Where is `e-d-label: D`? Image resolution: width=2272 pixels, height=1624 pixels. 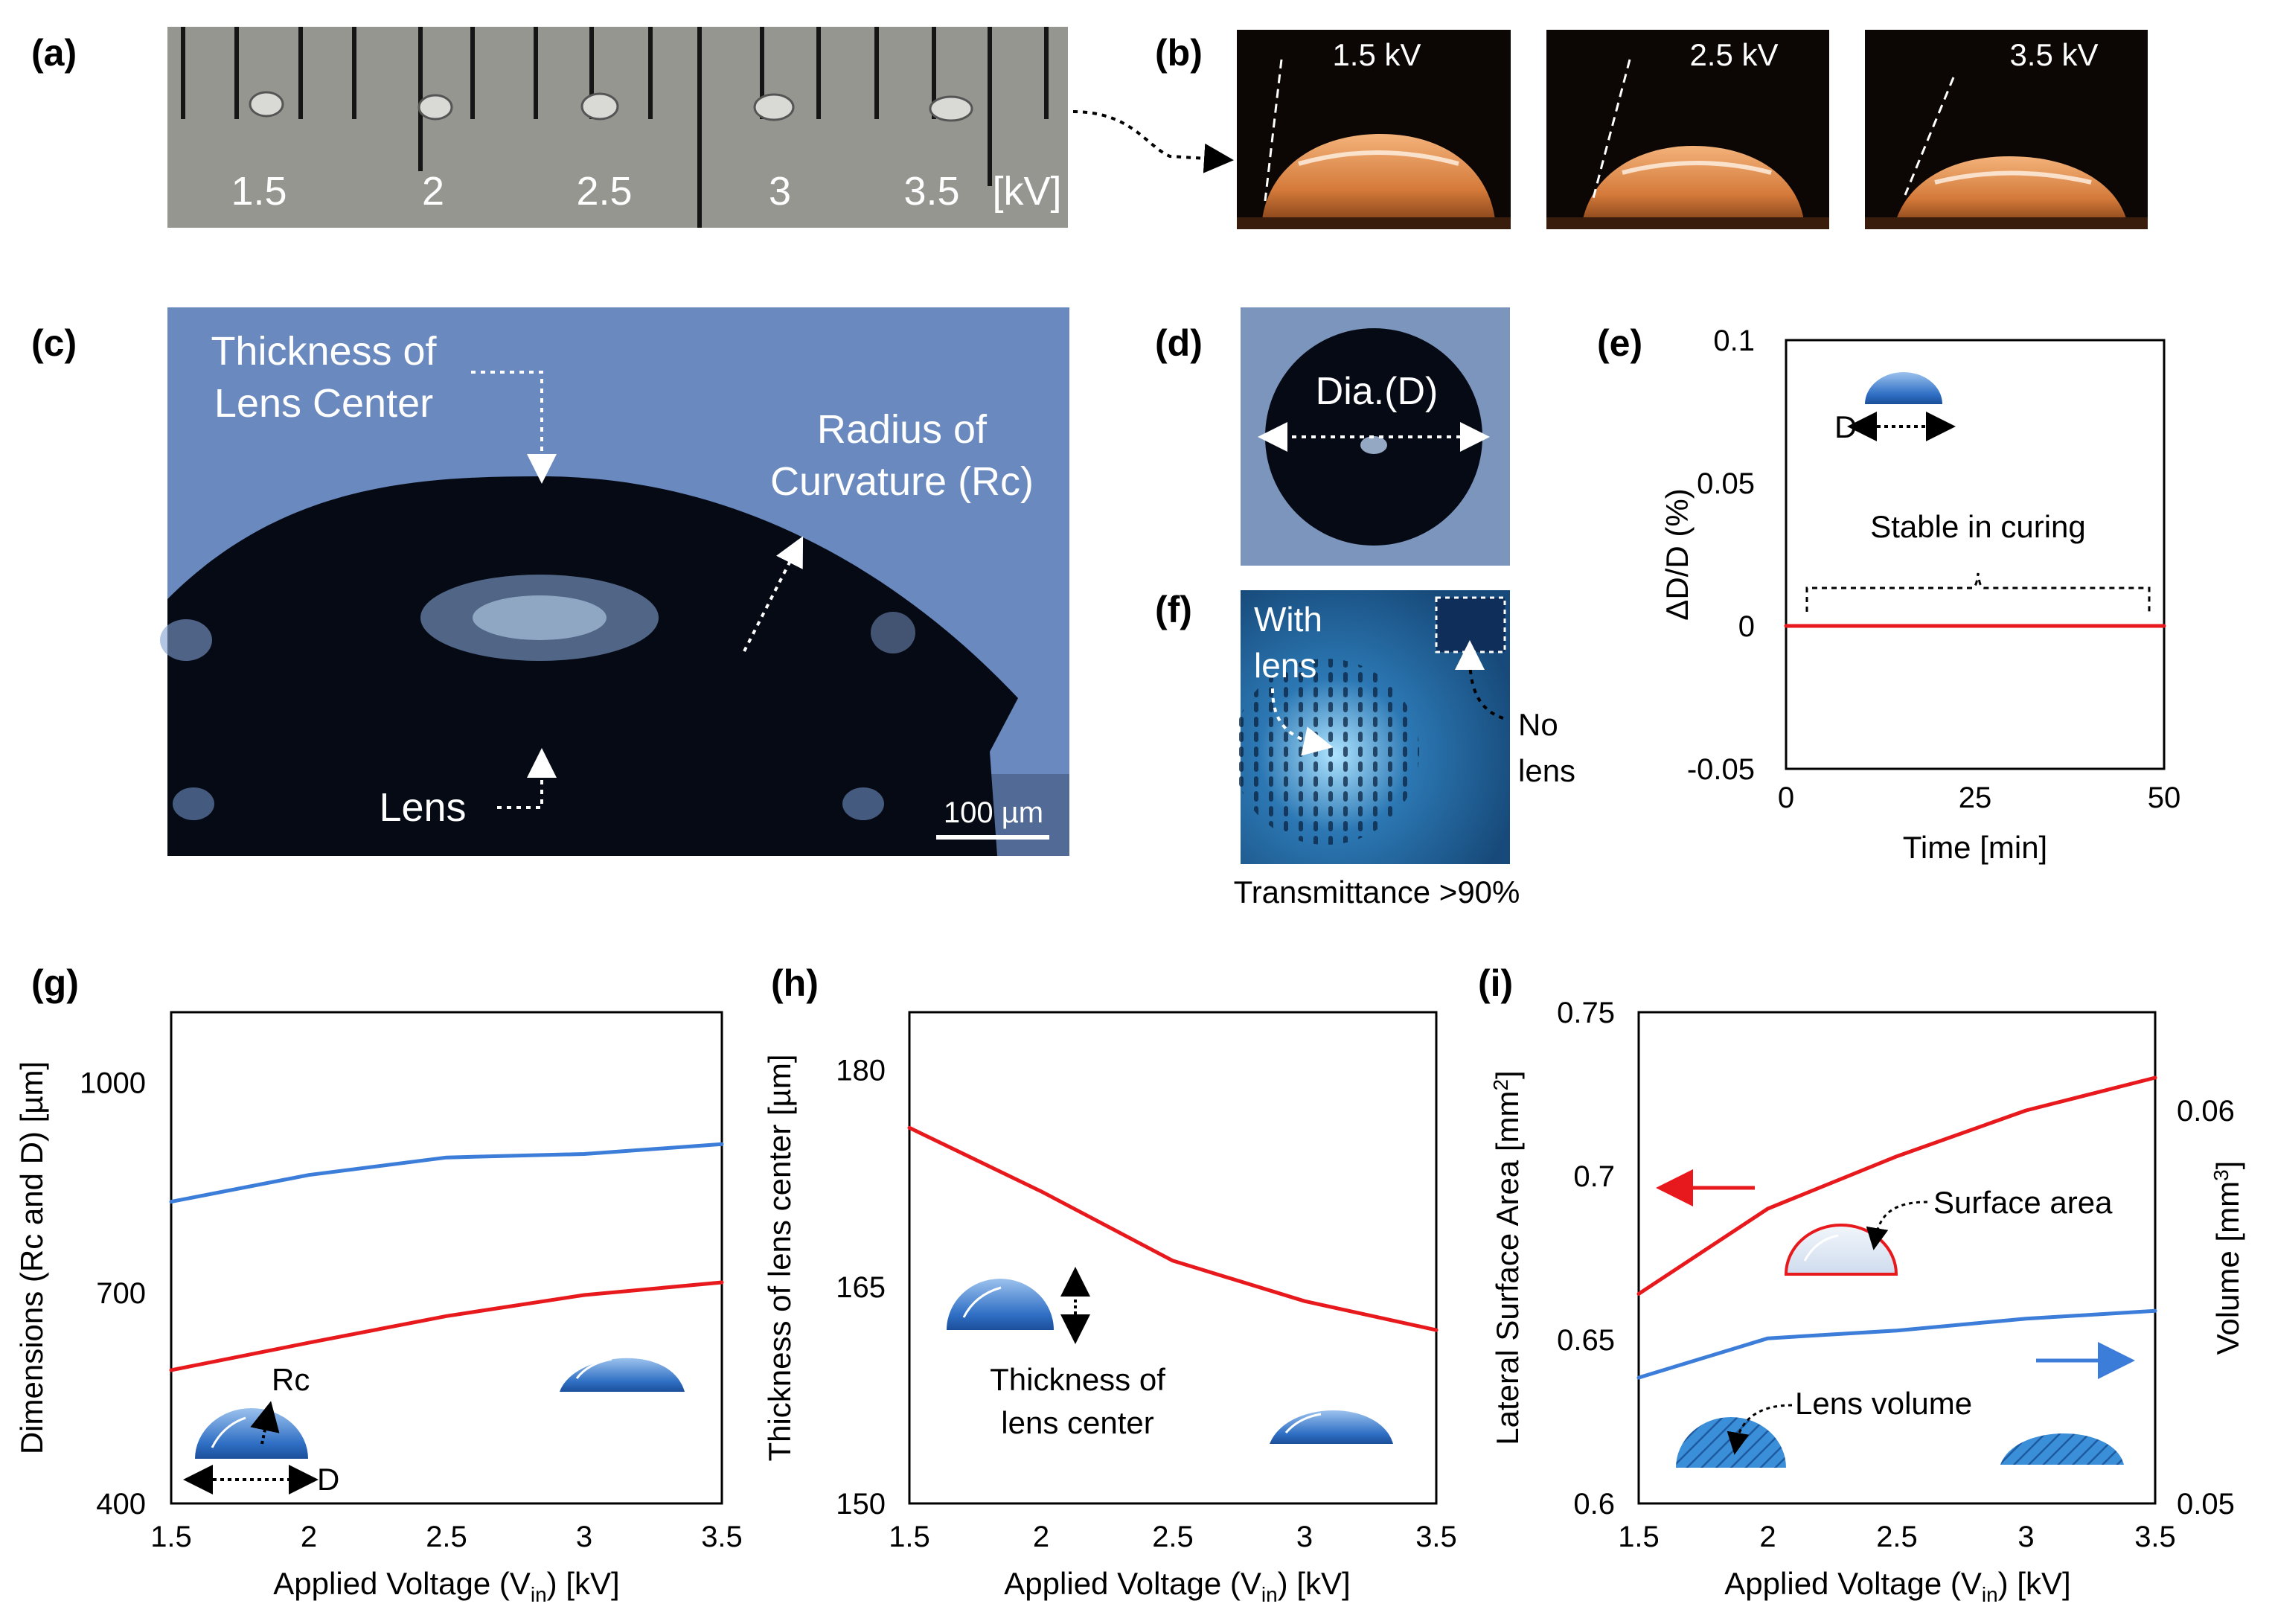
e-d-label: D is located at coordinates (1845, 427).